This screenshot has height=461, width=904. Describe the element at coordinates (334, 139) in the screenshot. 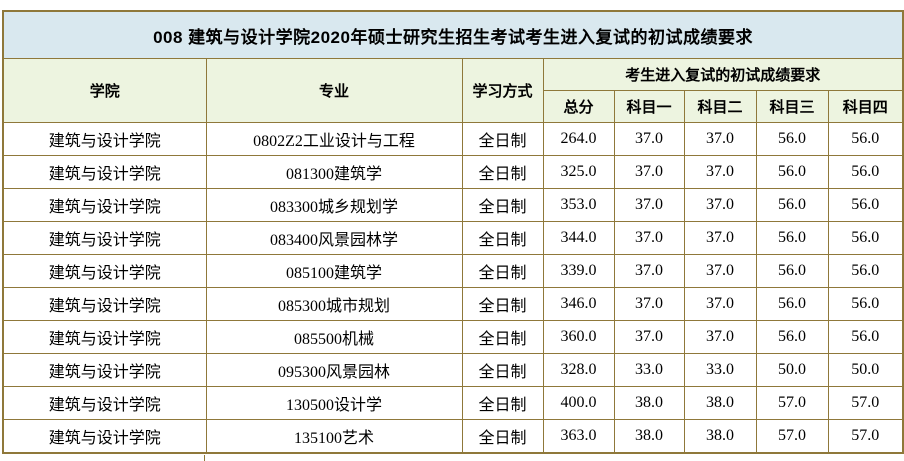

I see `cell-major: 0802Z2工业设计与工程` at that location.